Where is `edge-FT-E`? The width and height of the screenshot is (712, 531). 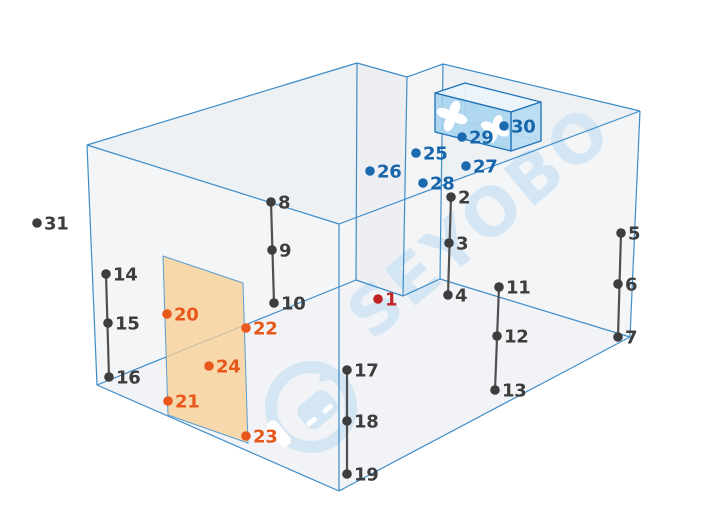
edge-FT-E is located at coordinates (489, 167).